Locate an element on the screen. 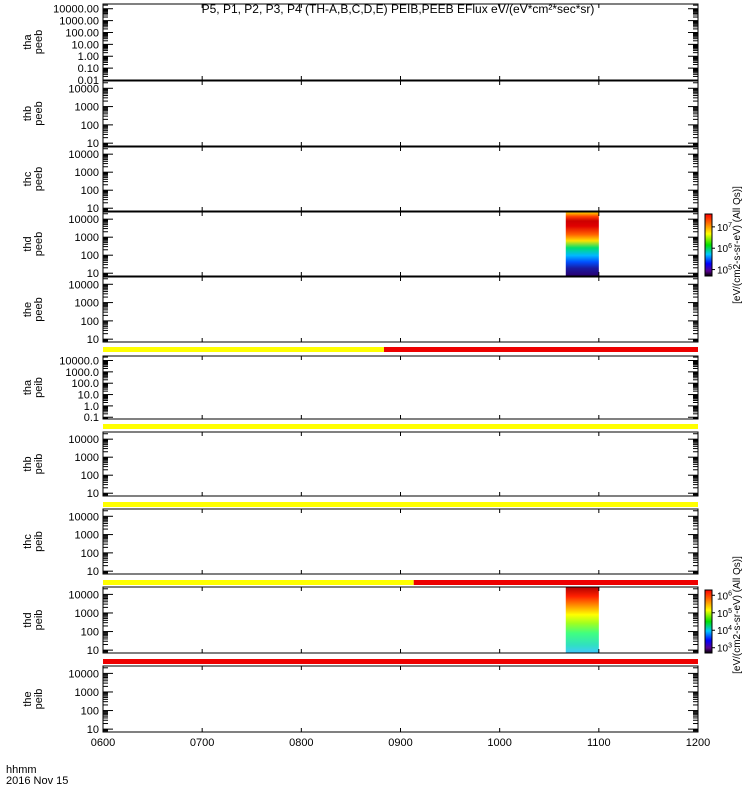 This screenshot has height=800, width=750. y-tick-label: 1.0 is located at coordinates (91, 407).